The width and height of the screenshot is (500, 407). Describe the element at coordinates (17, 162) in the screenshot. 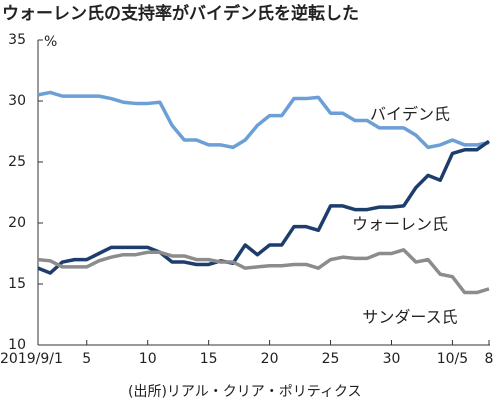

I see `y-tick-label: 25` at that location.